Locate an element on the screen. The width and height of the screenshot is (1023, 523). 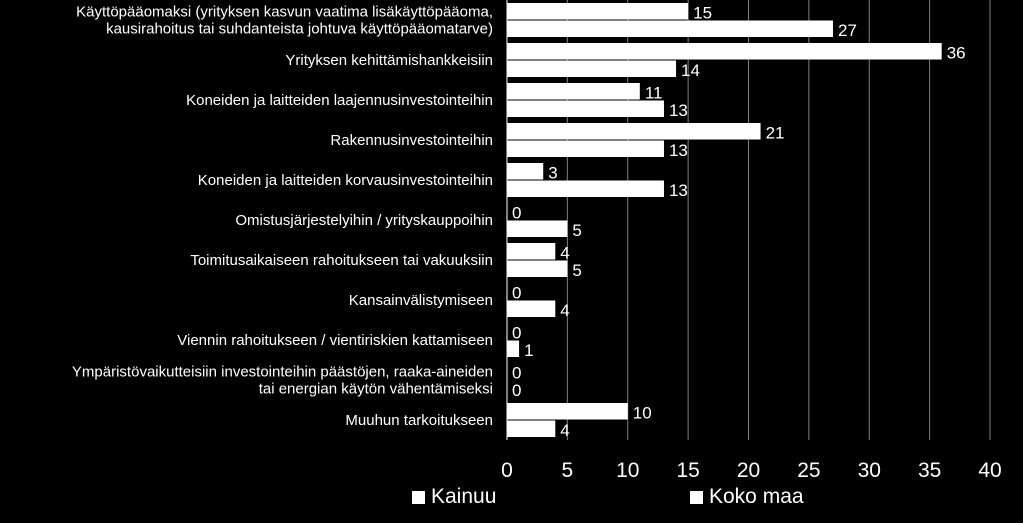
legend-item-koko-maa: Koko maa is located at coordinates (747, 497).